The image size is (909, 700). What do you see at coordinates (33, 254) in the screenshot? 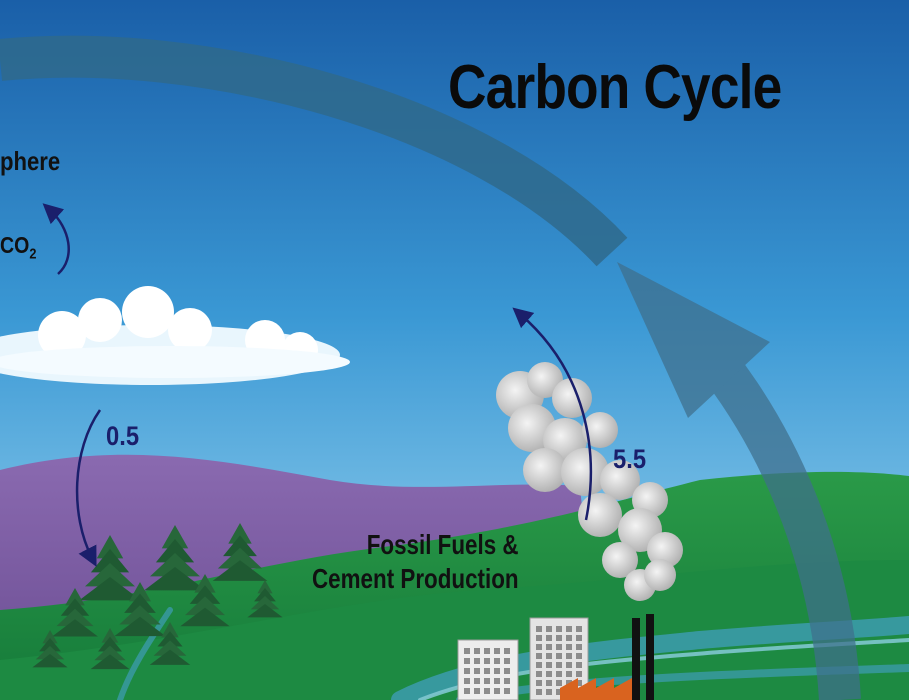
I see `co2-subscript: 2` at bounding box center [33, 254].